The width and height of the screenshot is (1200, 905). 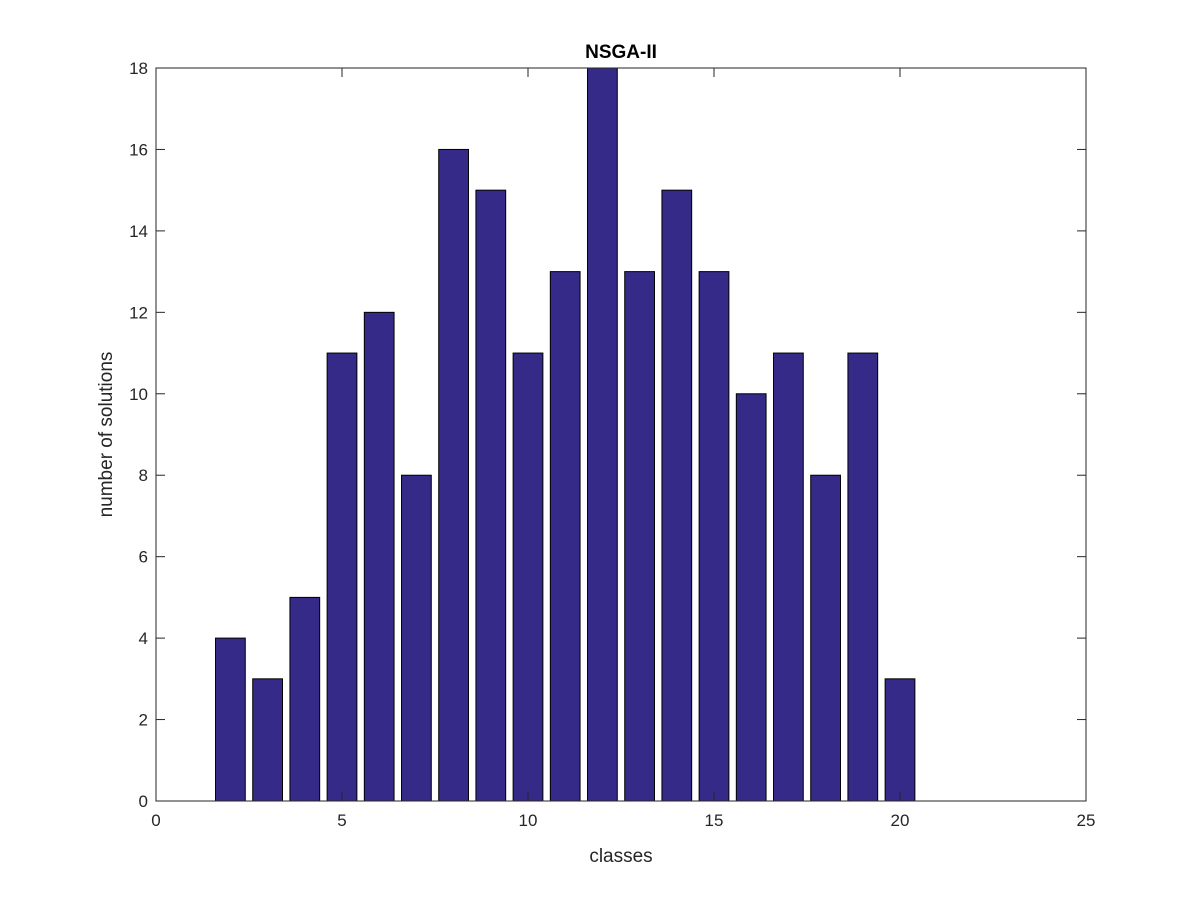 What do you see at coordinates (620, 856) in the screenshot?
I see `x-axis-label: classes` at bounding box center [620, 856].